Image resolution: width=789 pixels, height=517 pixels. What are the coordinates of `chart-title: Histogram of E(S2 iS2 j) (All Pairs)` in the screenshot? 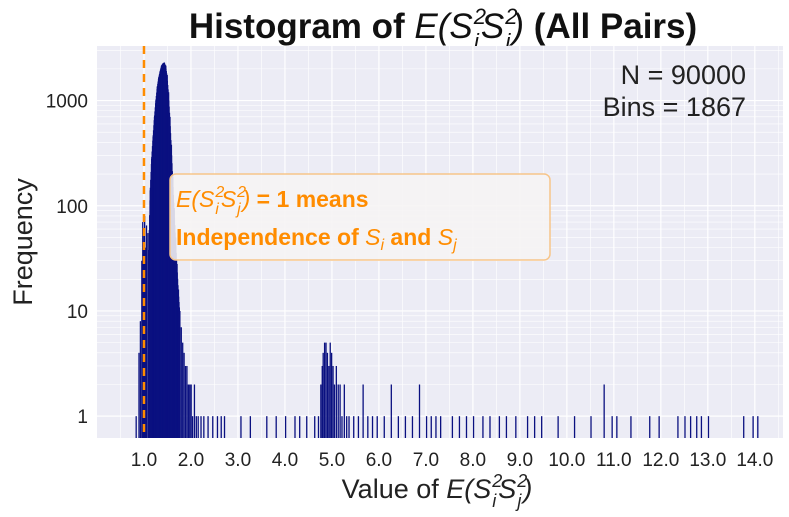 It's located at (443, 29).